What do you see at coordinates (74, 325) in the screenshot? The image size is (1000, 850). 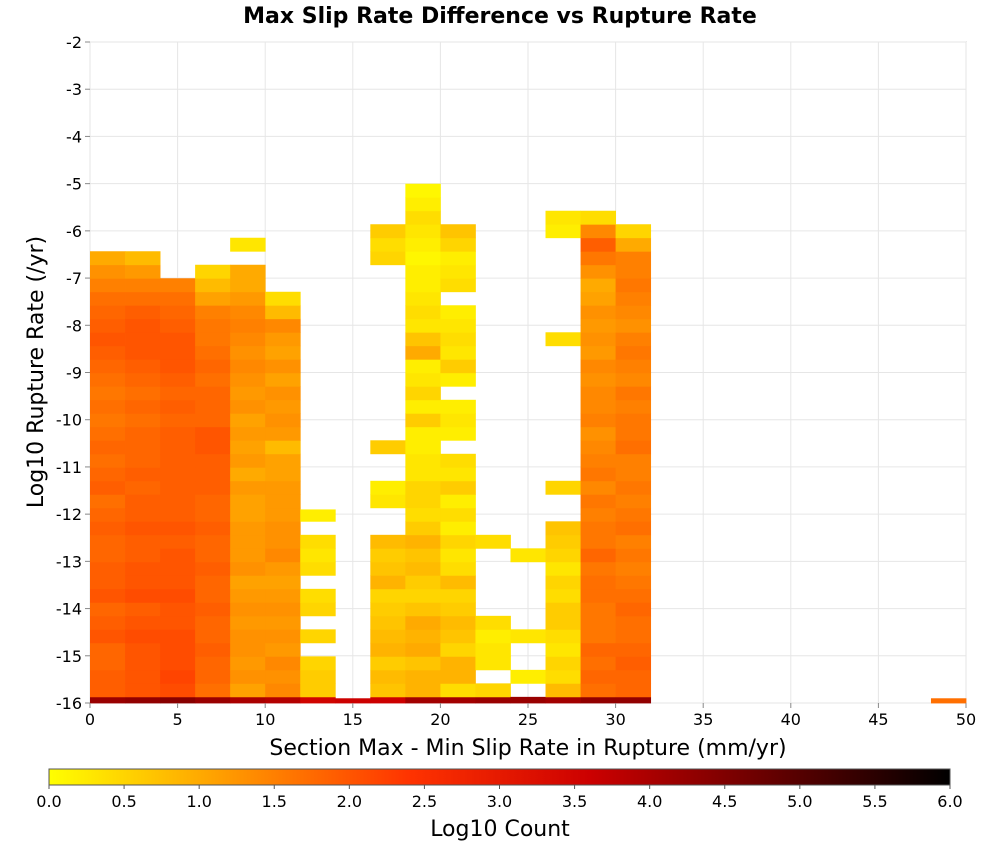 I see `y-tick-label: -8` at bounding box center [74, 325].